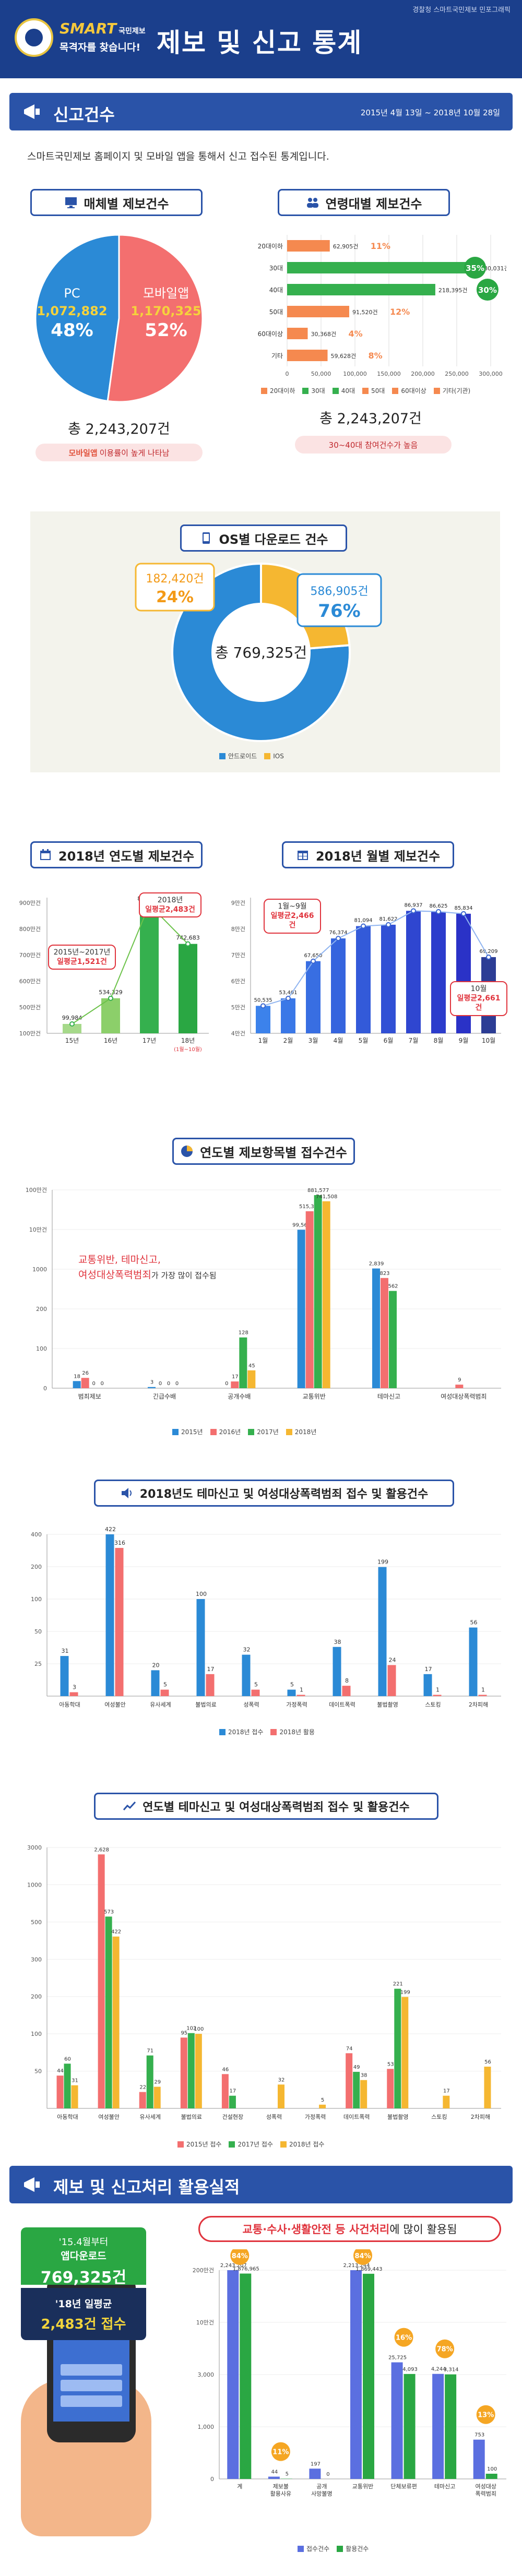  Describe the element at coordinates (204, 2144) in the screenshot. I see `theme-yearly-legend-label: 2015년 접수` at that location.